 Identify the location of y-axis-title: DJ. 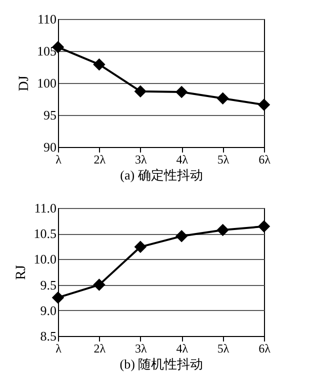
(24, 83).